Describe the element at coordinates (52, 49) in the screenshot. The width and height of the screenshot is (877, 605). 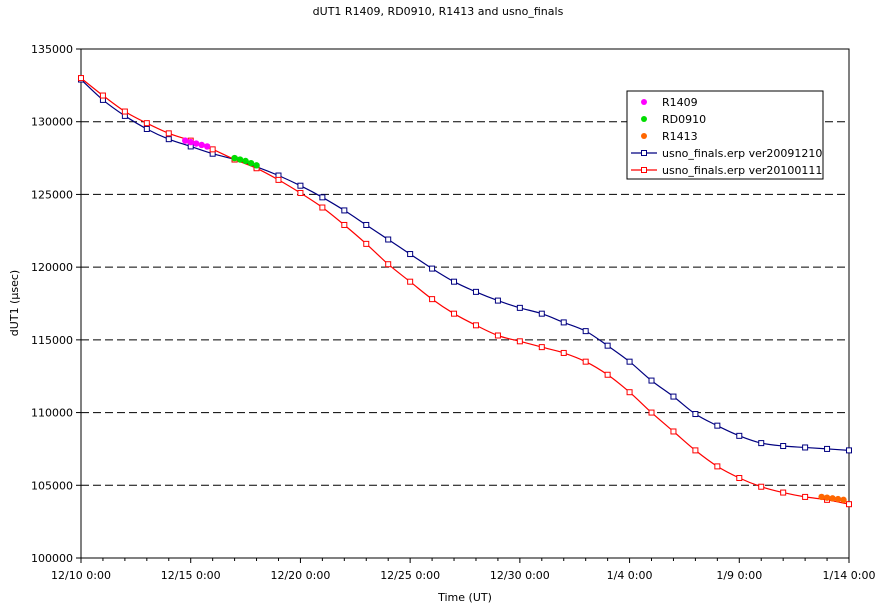
I see `y-tick-label: 135000` at that location.